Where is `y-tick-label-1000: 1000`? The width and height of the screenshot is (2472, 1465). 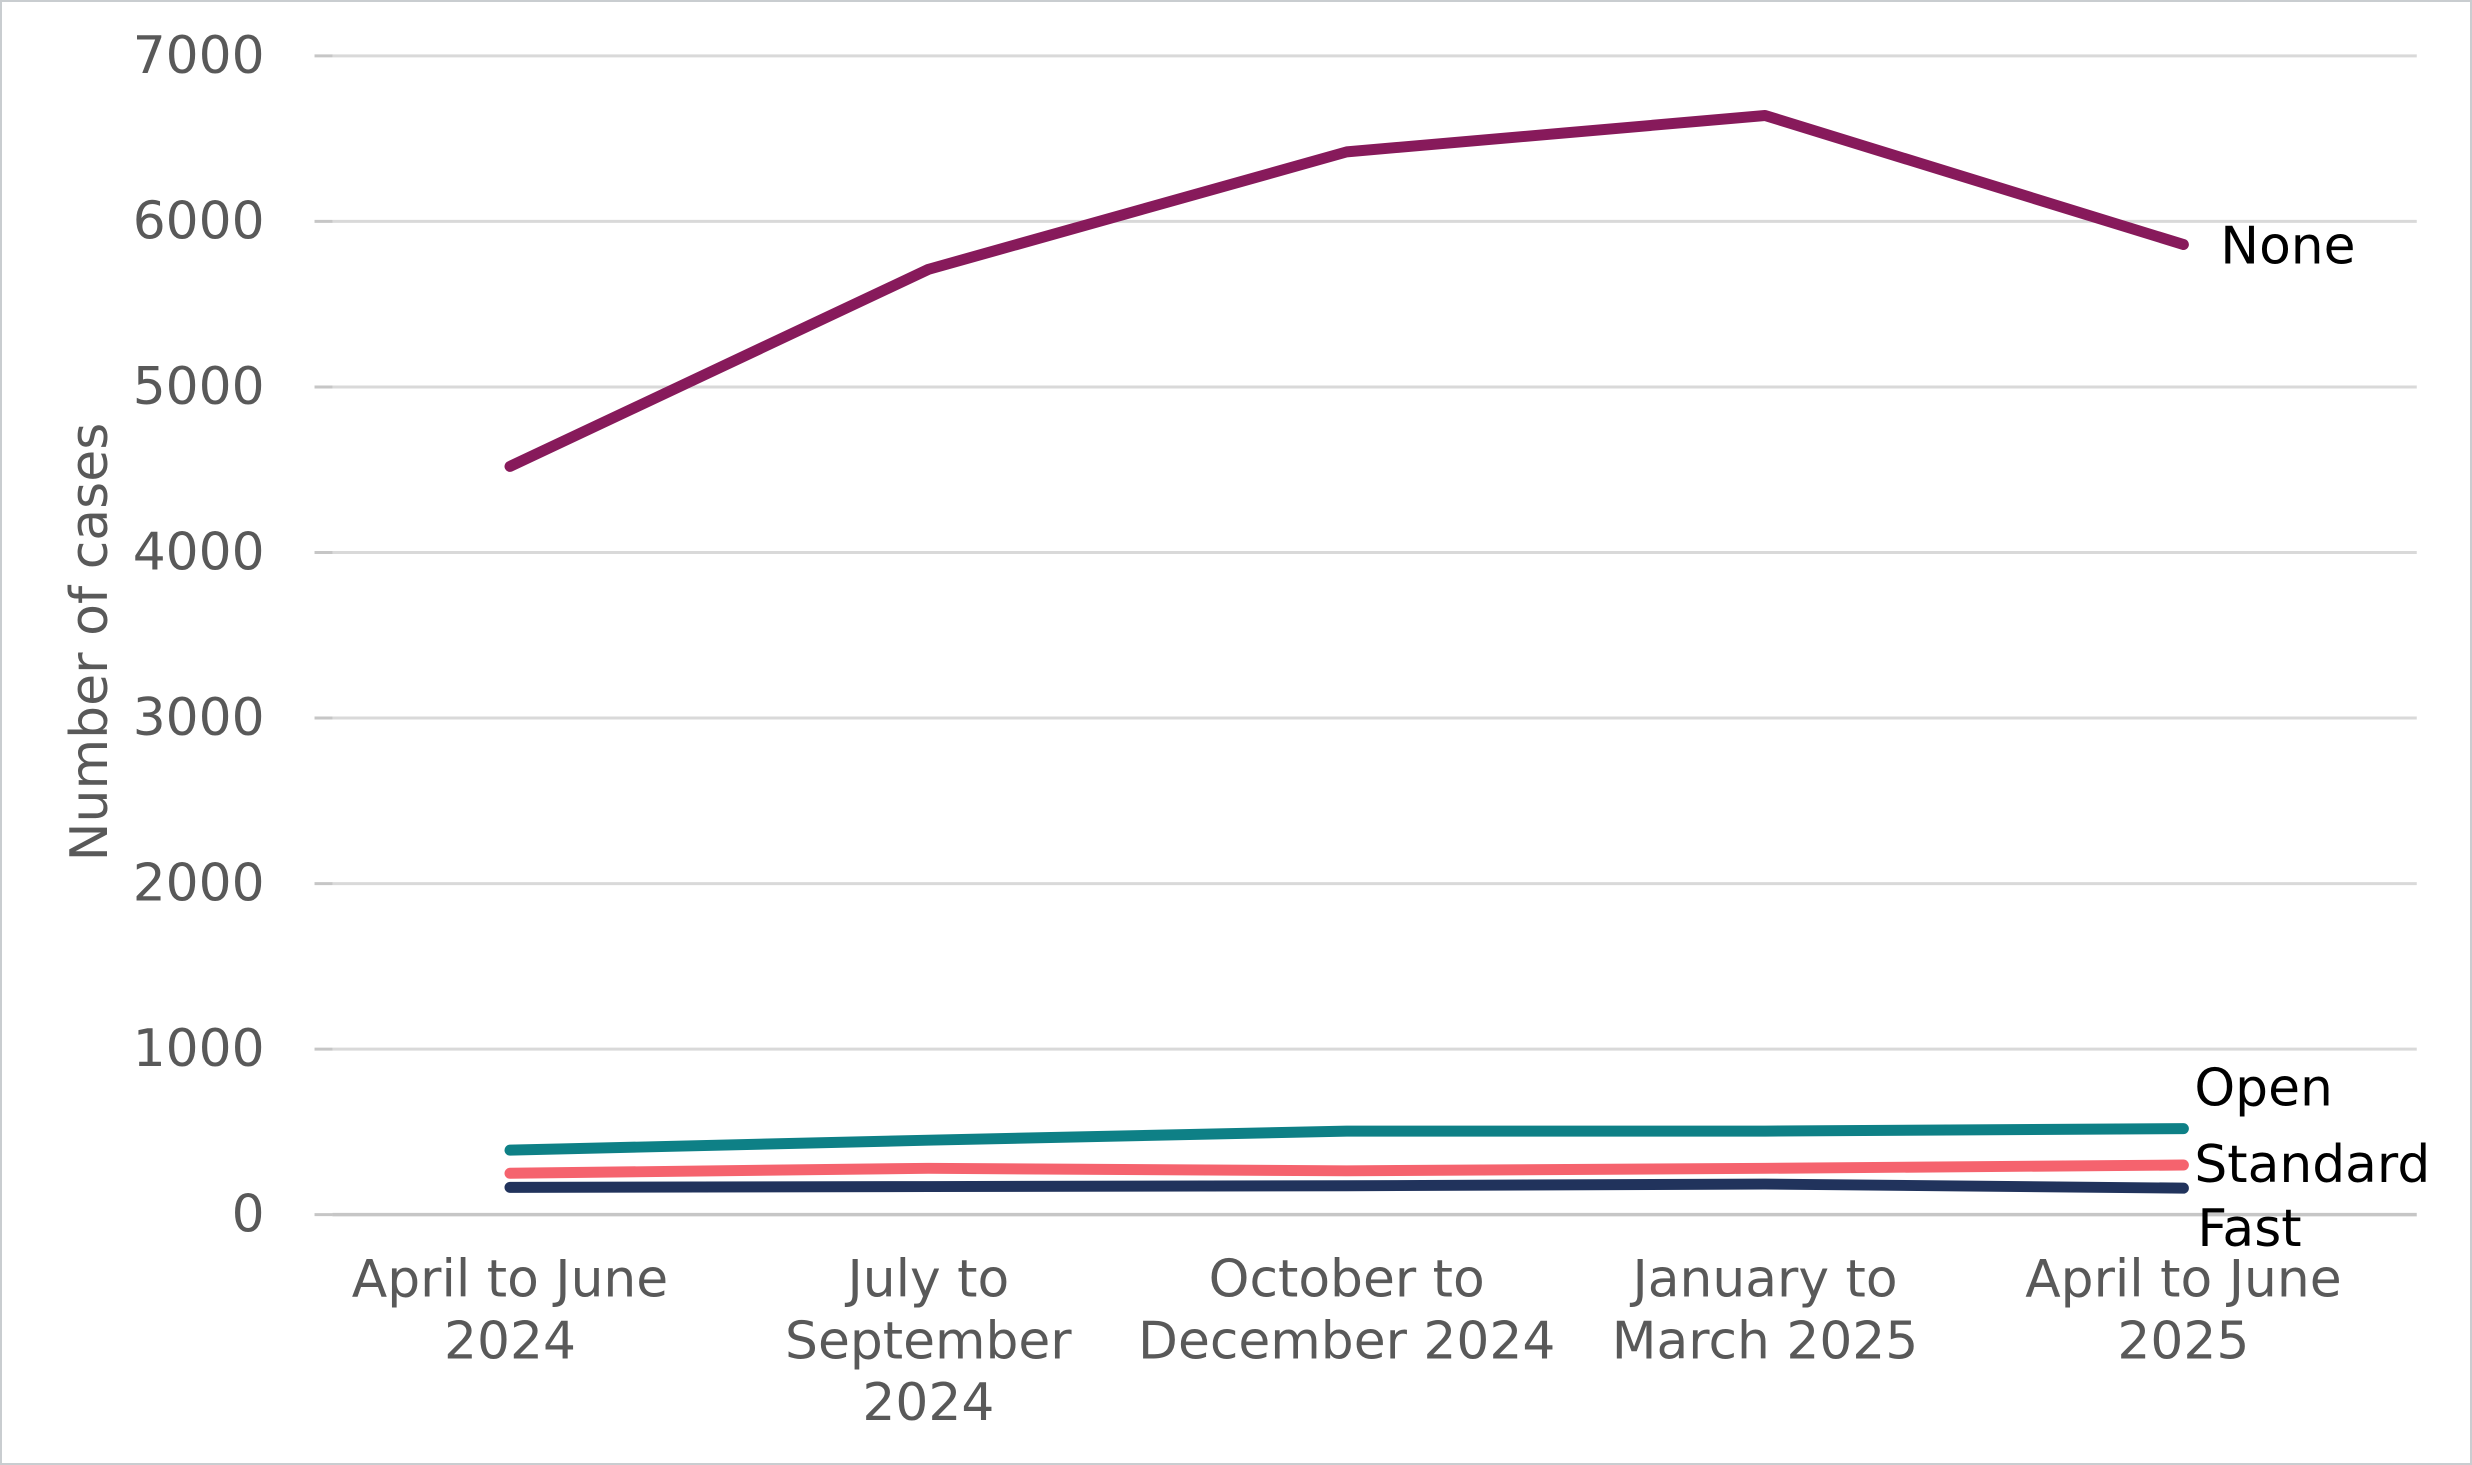
y-tick-label-1000: 1000 is located at coordinates (199, 1049).